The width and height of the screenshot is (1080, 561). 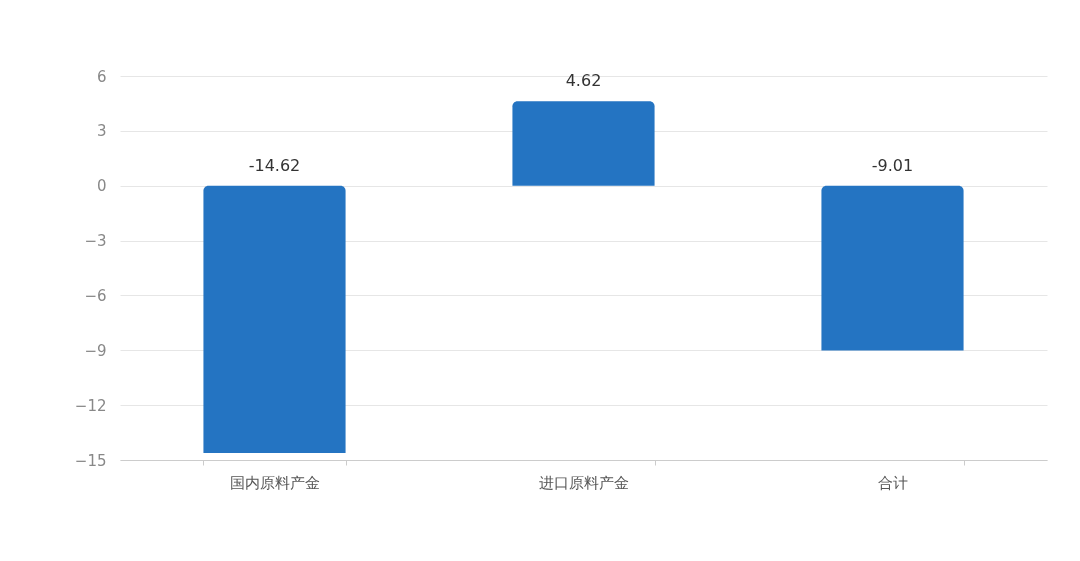 What do you see at coordinates (95, 241) in the screenshot?
I see `y-tick-label: −3` at bounding box center [95, 241].